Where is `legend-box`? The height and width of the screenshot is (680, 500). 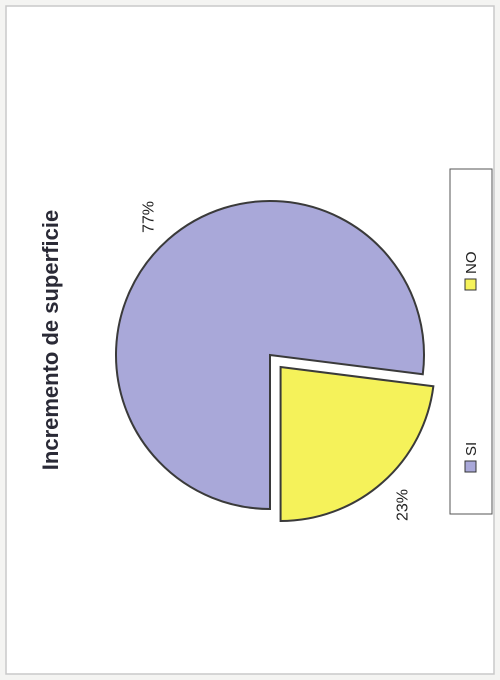 legend-box is located at coordinates (471, 341).